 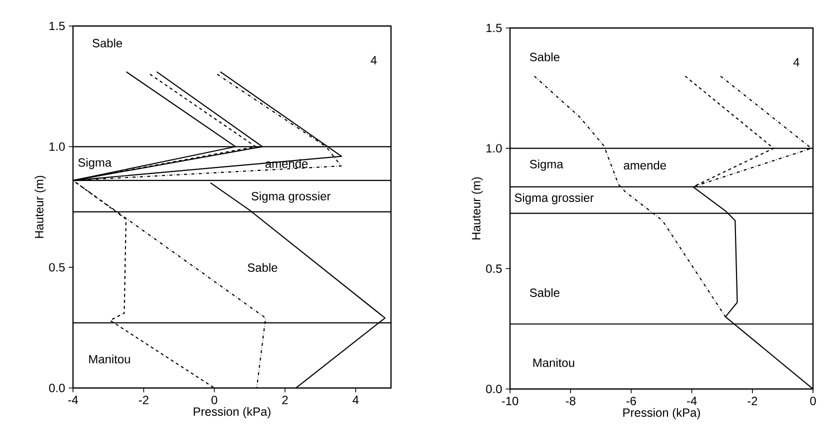 I want to click on x-tick-label: -10, so click(x=510, y=401).